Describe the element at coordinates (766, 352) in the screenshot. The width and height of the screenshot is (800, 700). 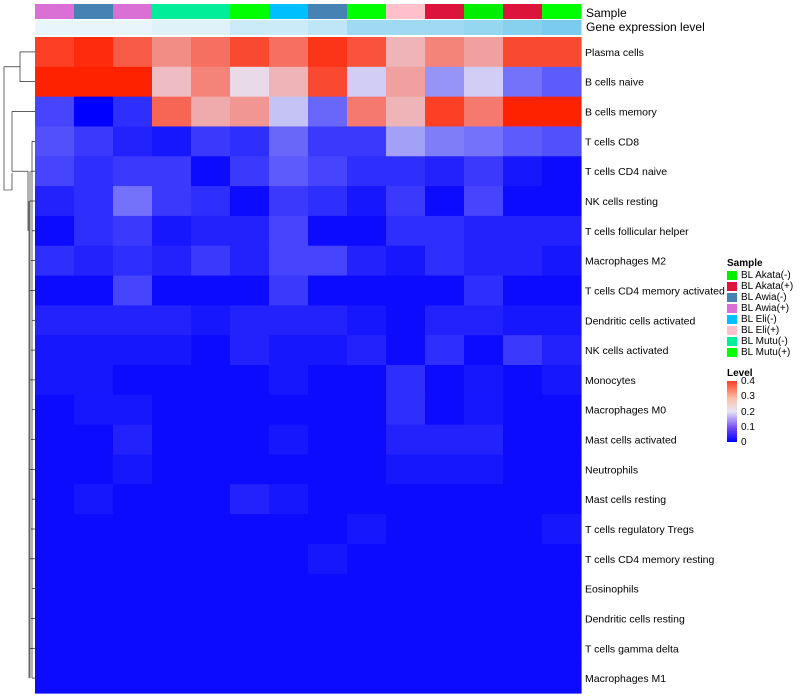
I see `sample-legend-label: BL Mutu(+)` at that location.